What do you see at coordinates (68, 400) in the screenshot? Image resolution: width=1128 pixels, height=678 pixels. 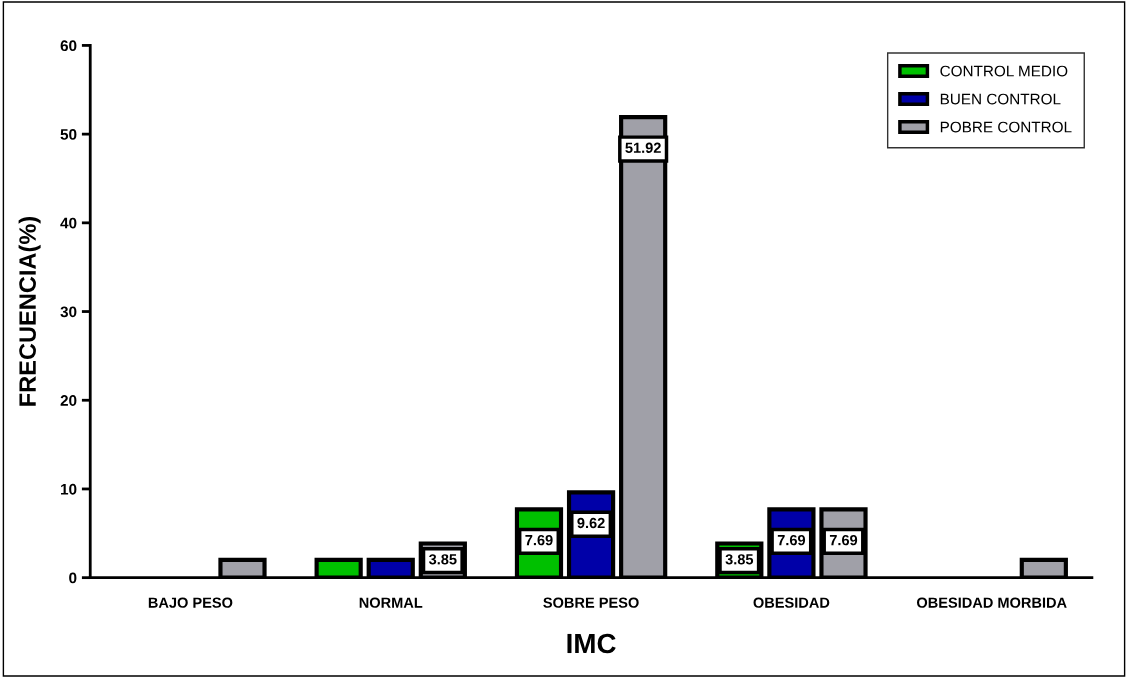 I see `y-tick-label: 20` at bounding box center [68, 400].